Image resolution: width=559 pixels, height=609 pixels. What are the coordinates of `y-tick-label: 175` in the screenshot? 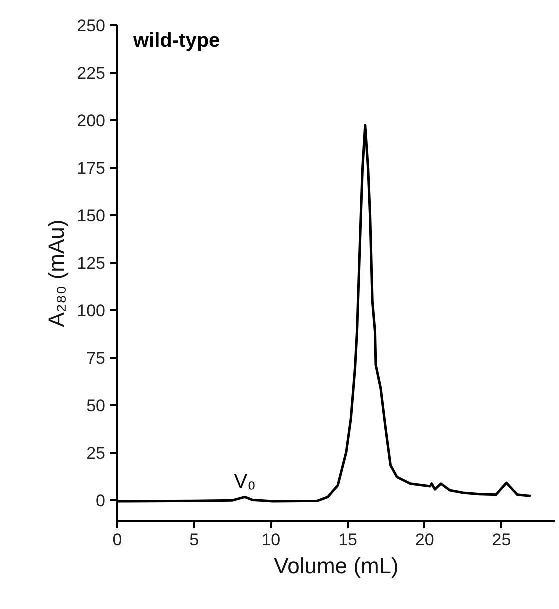 It's located at (91, 168).